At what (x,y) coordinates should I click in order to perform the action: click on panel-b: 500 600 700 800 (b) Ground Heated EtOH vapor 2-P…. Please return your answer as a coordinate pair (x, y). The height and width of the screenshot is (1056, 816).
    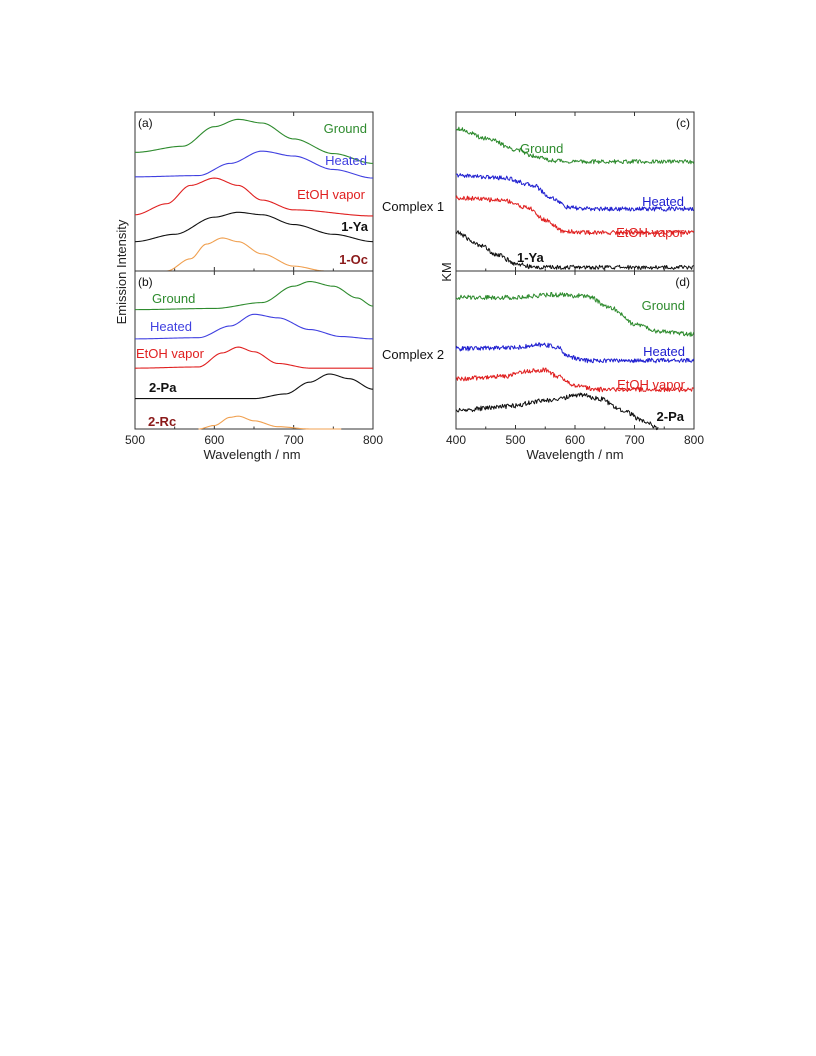
    Looking at the image, I should click on (254, 358).